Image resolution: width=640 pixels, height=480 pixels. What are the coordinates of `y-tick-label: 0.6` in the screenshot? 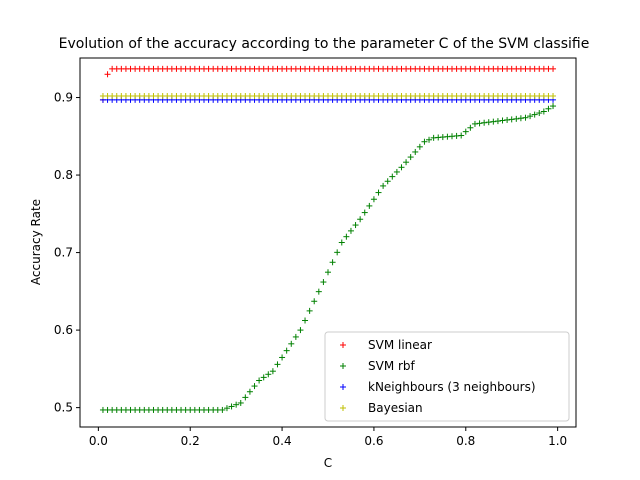 It's located at (63, 330).